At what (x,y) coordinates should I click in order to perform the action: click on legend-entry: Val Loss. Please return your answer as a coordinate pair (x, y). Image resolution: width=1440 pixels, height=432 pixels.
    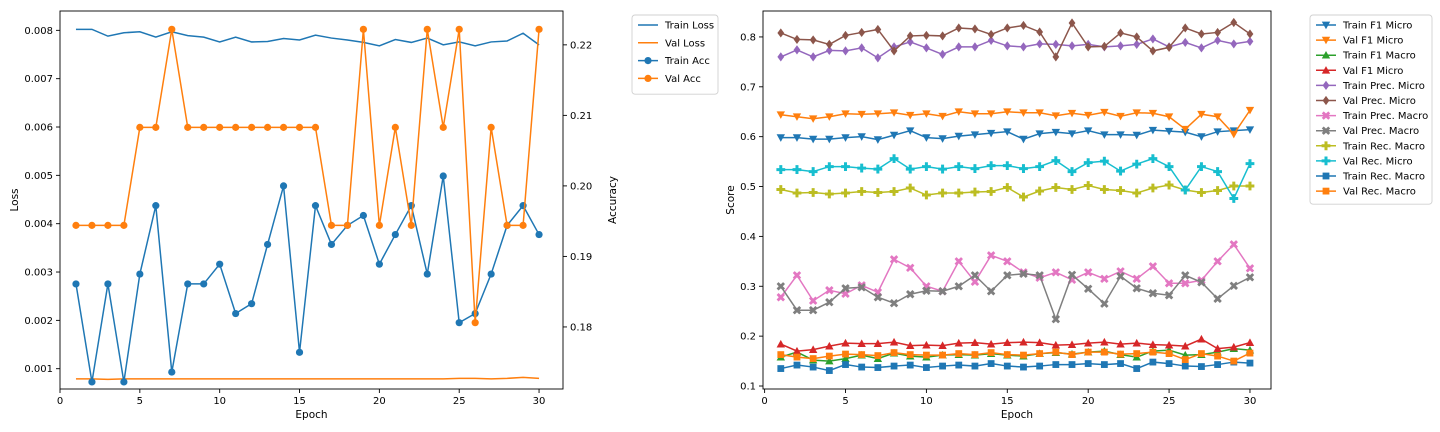
    Looking at the image, I should click on (671, 43).